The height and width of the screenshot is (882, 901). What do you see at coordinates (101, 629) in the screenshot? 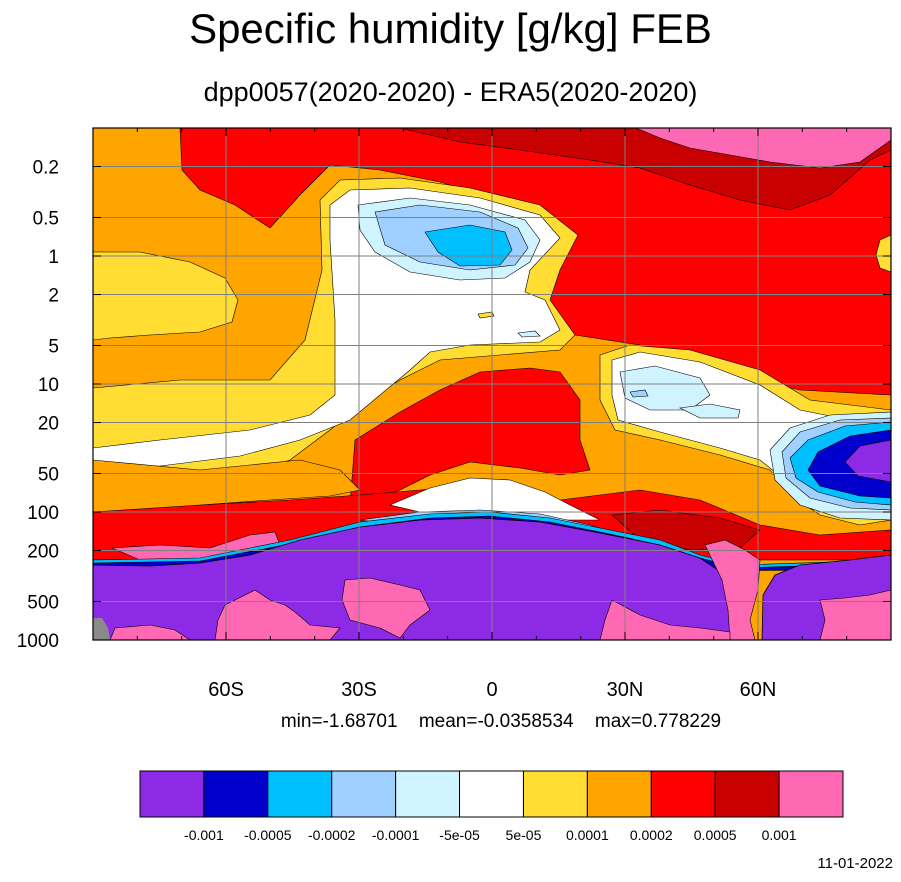
I see `field-missing-gray` at bounding box center [101, 629].